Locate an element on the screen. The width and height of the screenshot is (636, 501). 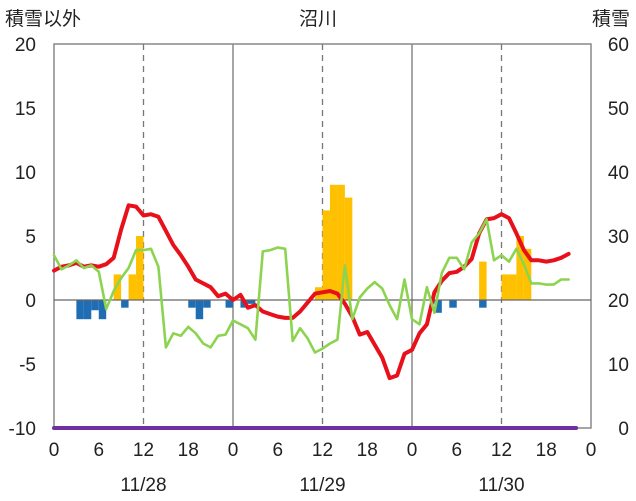
right-axis-ticks: 60 50 40 30 20 10 0 is located at coordinates (618, 237).